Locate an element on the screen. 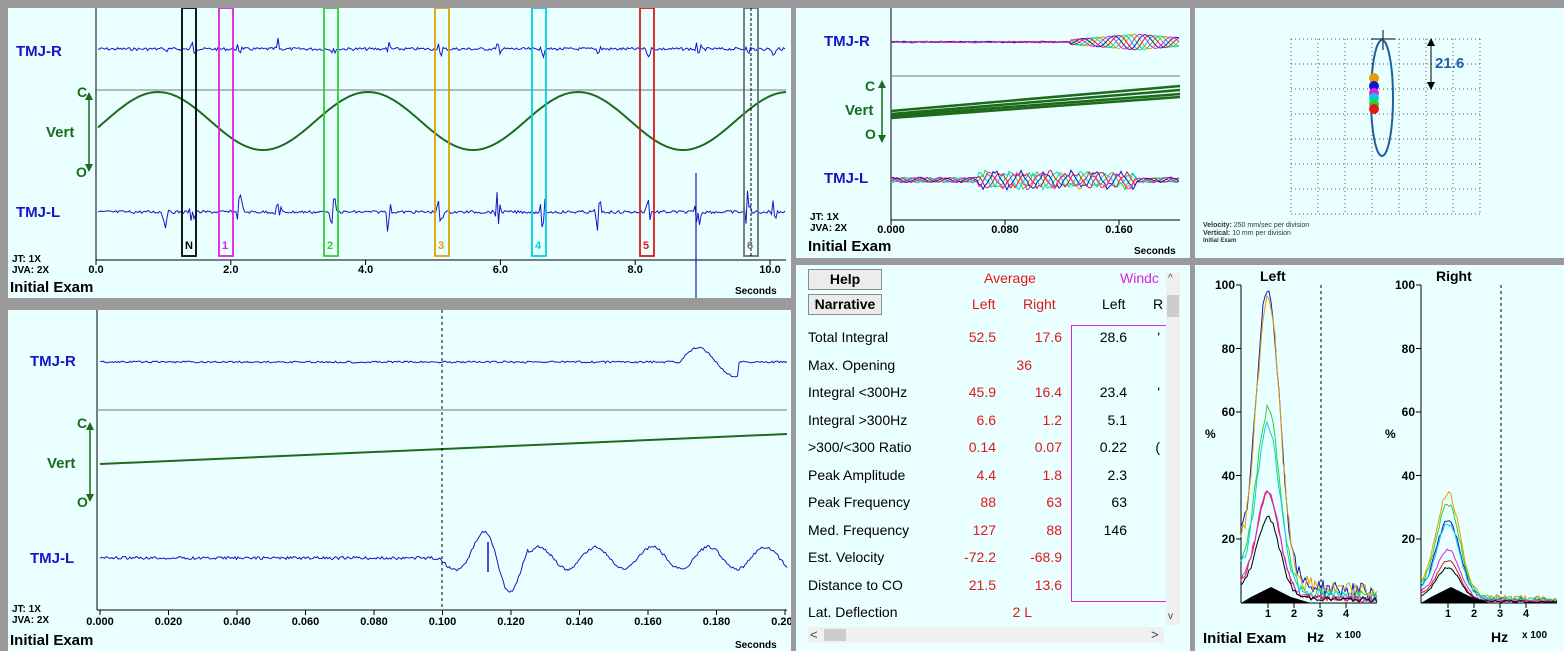  narrative-button: Narrative is located at coordinates (845, 304).